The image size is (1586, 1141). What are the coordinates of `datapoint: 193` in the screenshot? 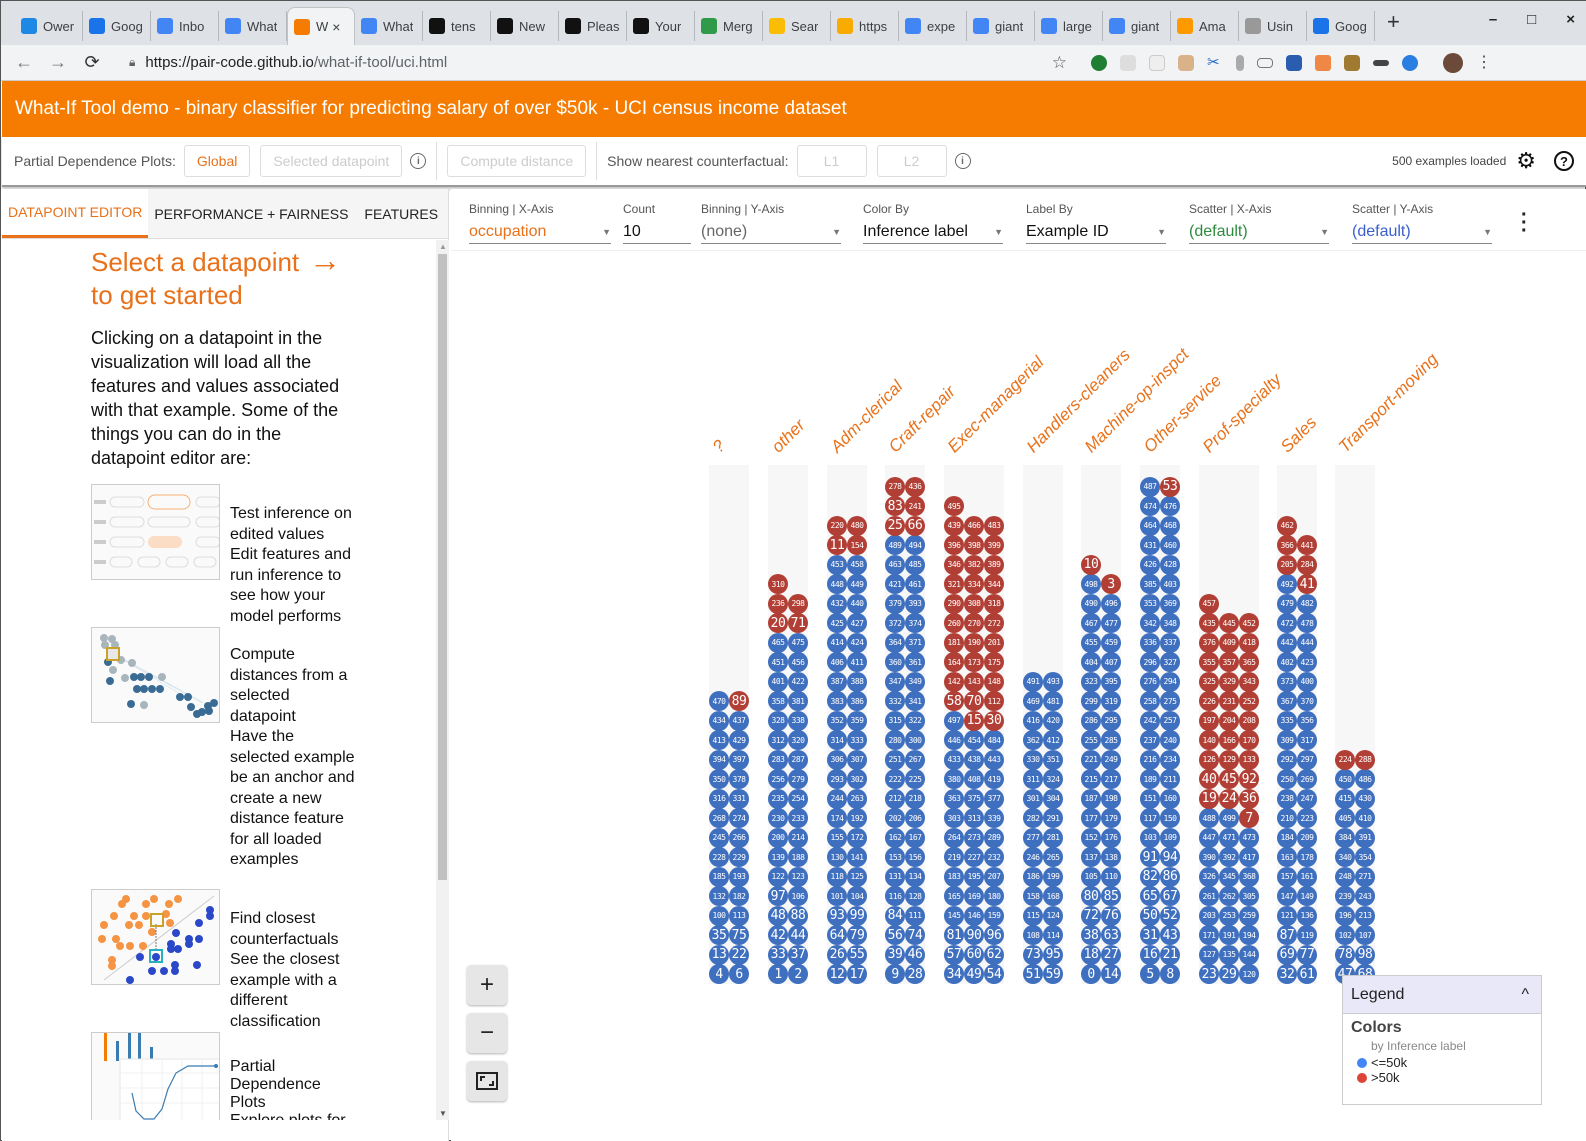 It's located at (739, 876).